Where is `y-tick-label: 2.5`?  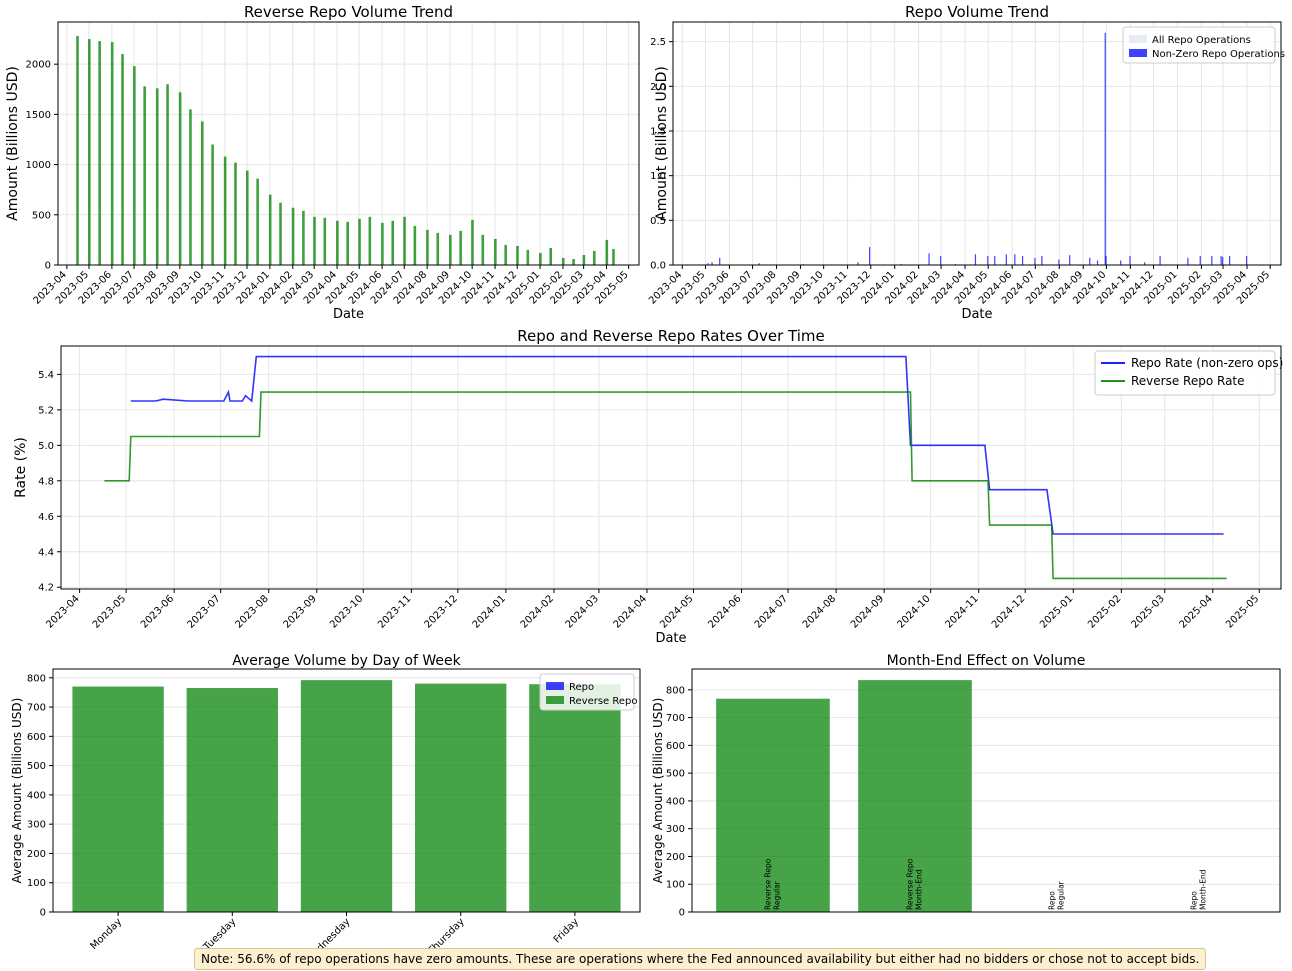 y-tick-label: 2.5 is located at coordinates (658, 42).